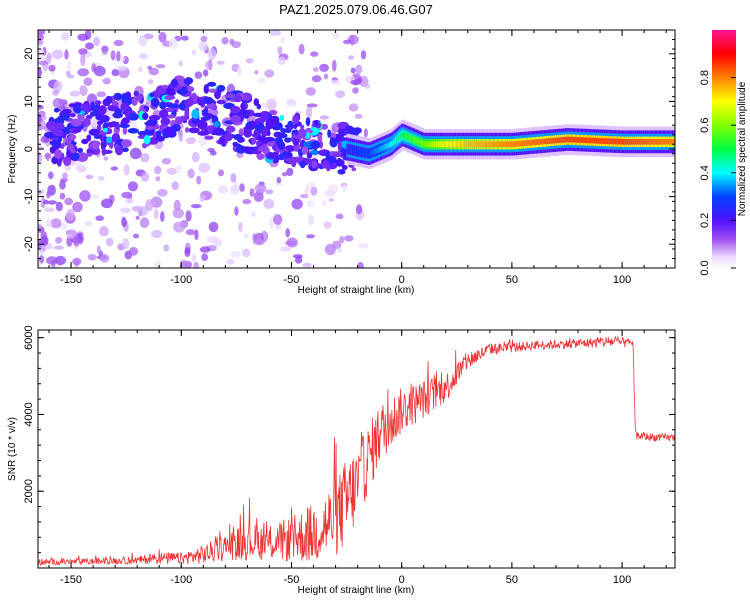 The height and width of the screenshot is (600, 750). Describe the element at coordinates (181, 280) in the screenshot. I see `x-tick-label: -100` at that location.